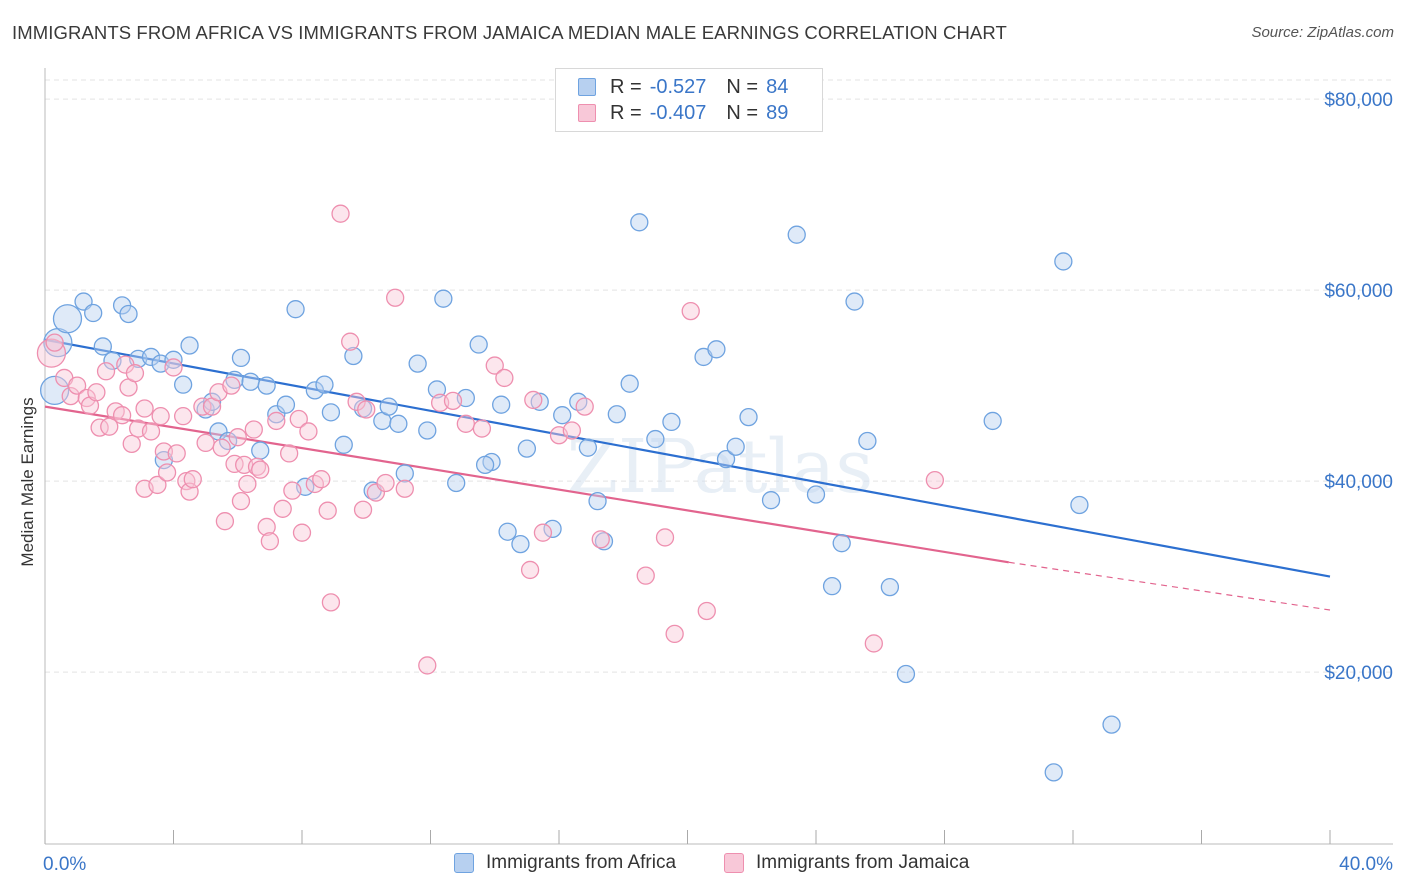 This screenshot has width=1406, height=892. I want to click on africa-r-value: -0.527, so click(678, 86).